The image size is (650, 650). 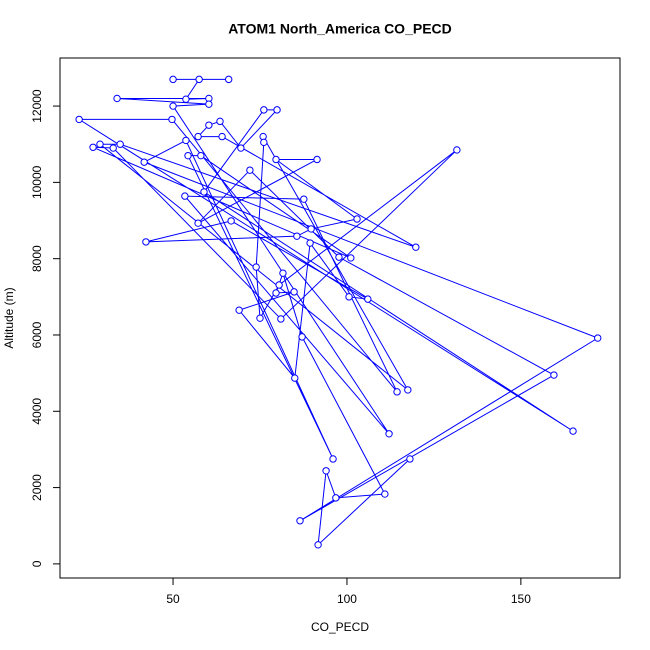 What do you see at coordinates (37, 182) in the screenshot?
I see `y-tick-label: 10000` at bounding box center [37, 182].